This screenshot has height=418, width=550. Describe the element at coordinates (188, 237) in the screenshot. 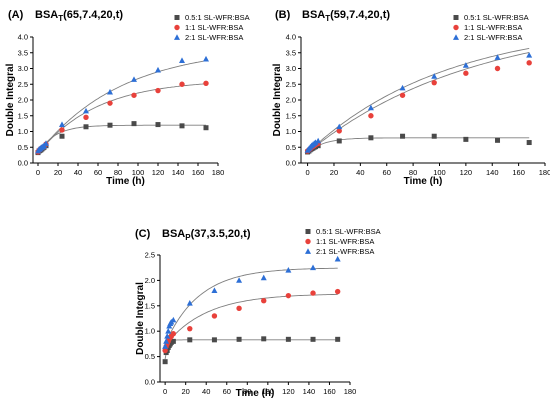

I see `title-subscript: P` at that location.